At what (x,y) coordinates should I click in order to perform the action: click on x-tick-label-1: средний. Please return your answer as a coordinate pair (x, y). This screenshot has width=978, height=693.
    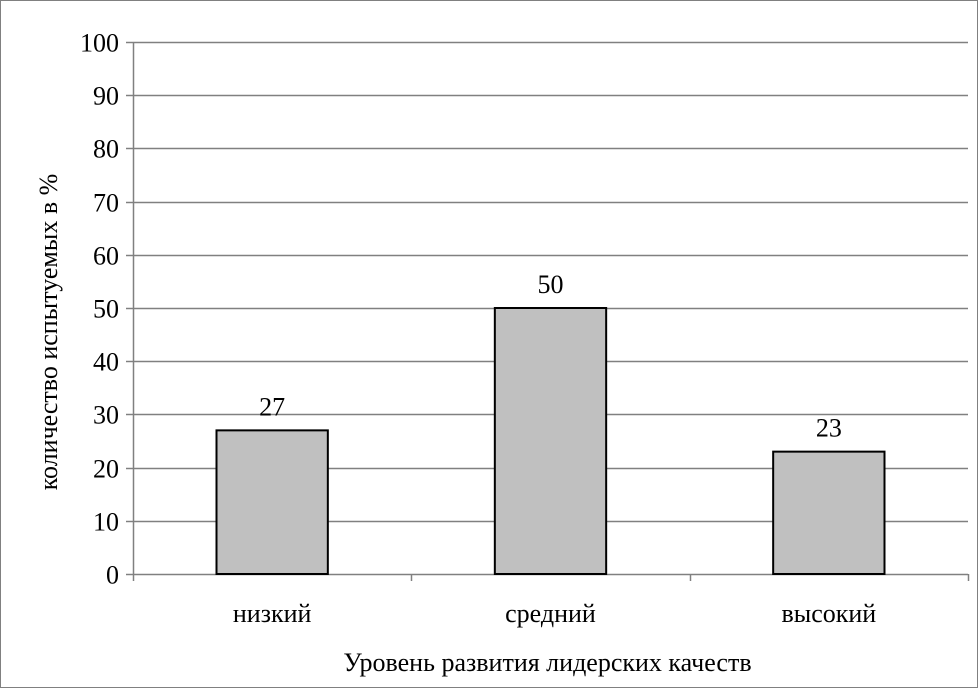
    Looking at the image, I should click on (550, 613).